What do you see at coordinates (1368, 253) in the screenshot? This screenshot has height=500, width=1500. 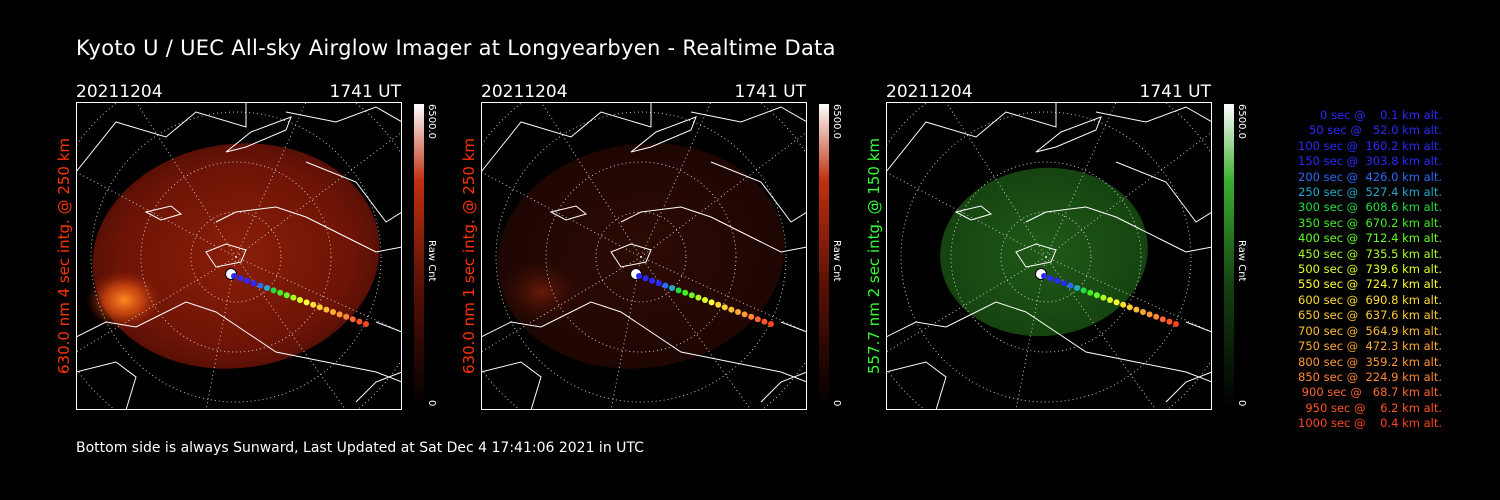 I see `legend-entry: 450 sec @ 735.5 km alt.` at bounding box center [1368, 253].